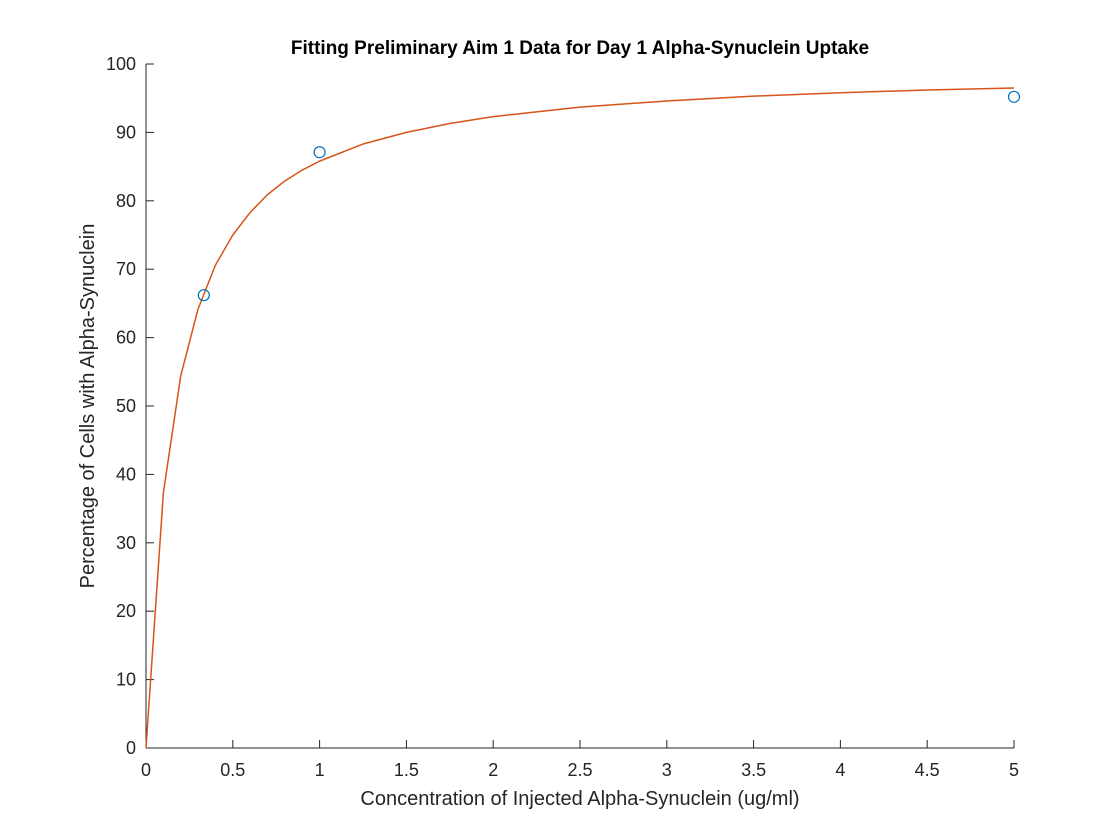 Image resolution: width=1120 pixels, height=840 pixels. I want to click on x-tick-label: 0.5, so click(232, 770).